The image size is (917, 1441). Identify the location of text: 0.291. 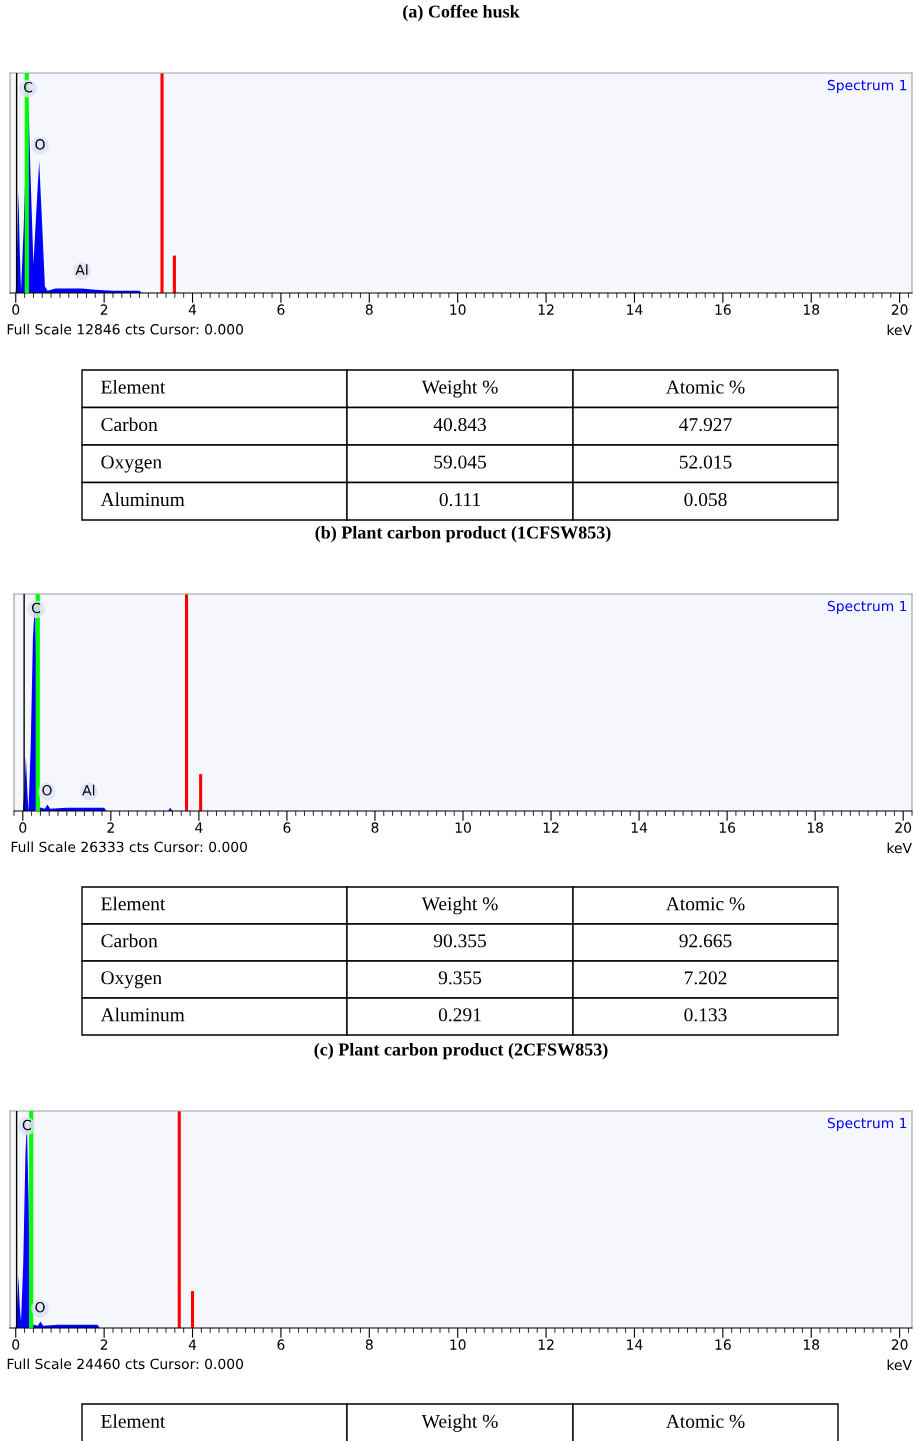
(459, 1015).